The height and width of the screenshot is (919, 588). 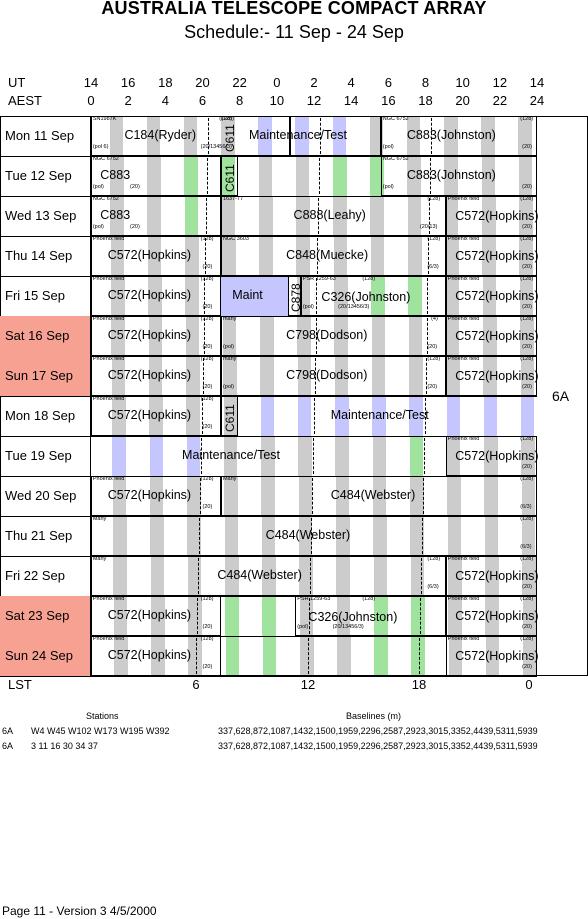 What do you see at coordinates (91, 82) in the screenshot?
I see `ut-tick: 14` at bounding box center [91, 82].